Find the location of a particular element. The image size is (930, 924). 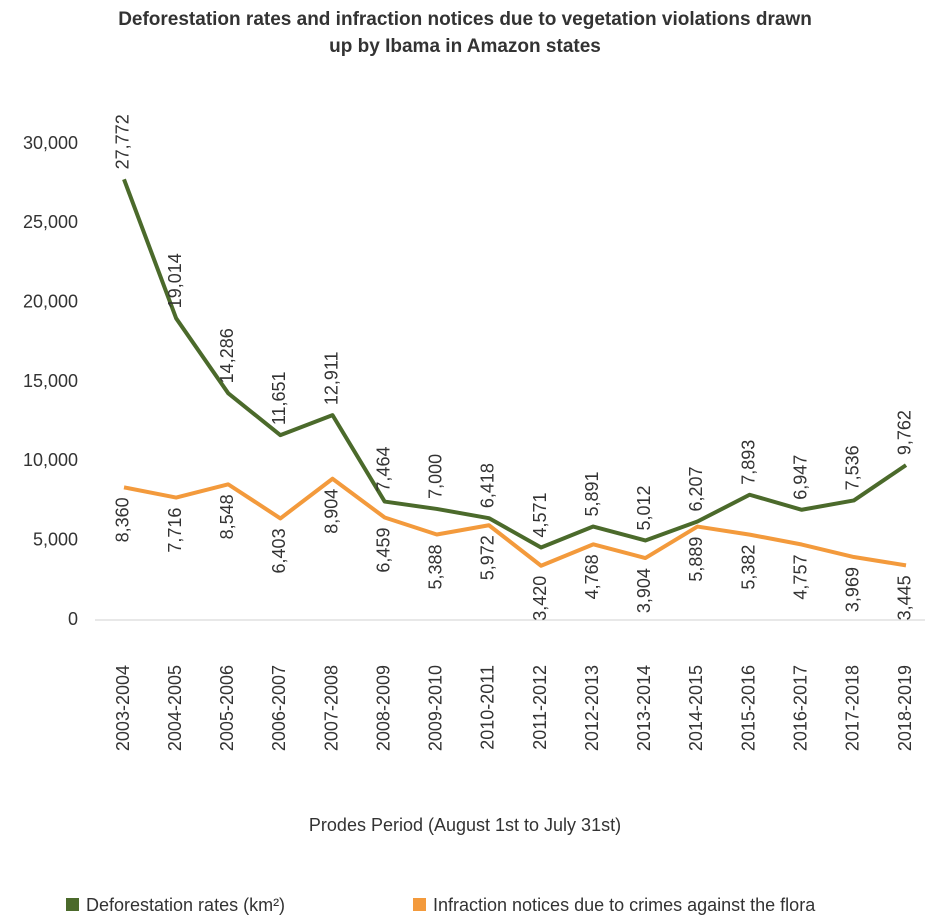

y-tick-label: 25,000 is located at coordinates (50, 222).